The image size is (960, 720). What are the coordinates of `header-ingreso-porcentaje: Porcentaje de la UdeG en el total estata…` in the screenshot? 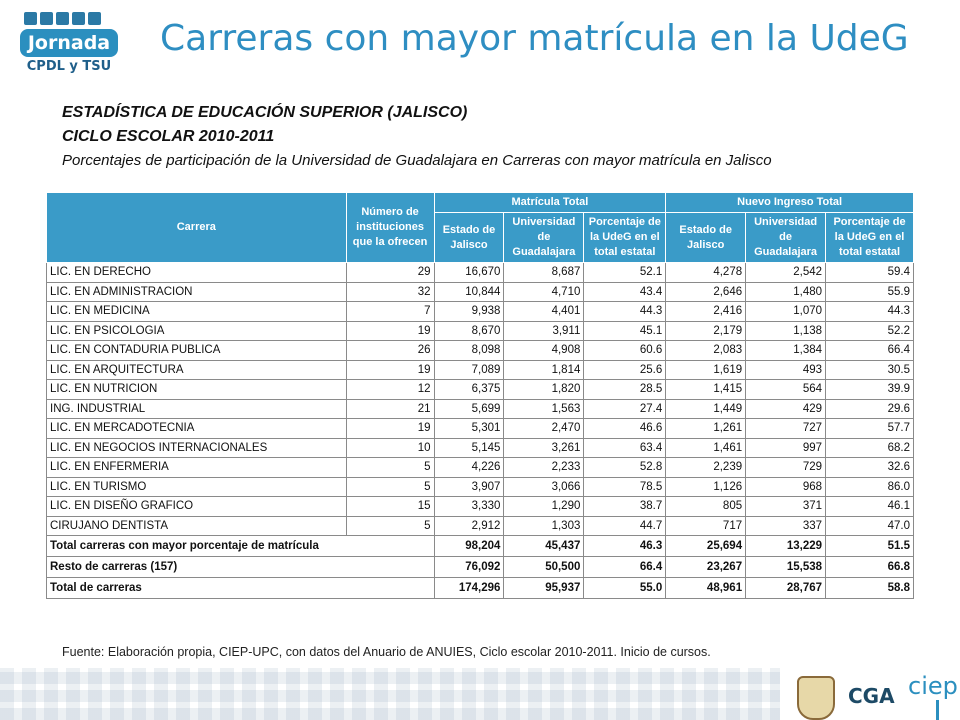 It's located at (869, 237).